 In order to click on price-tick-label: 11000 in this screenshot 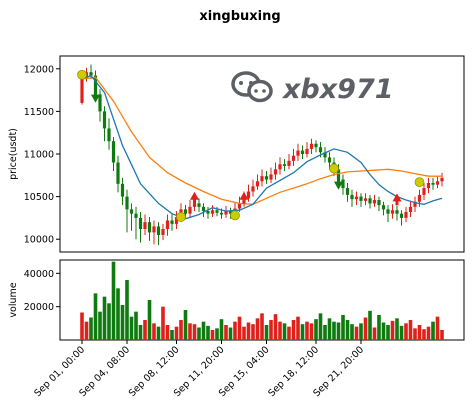, I will do `click(39, 155)`.